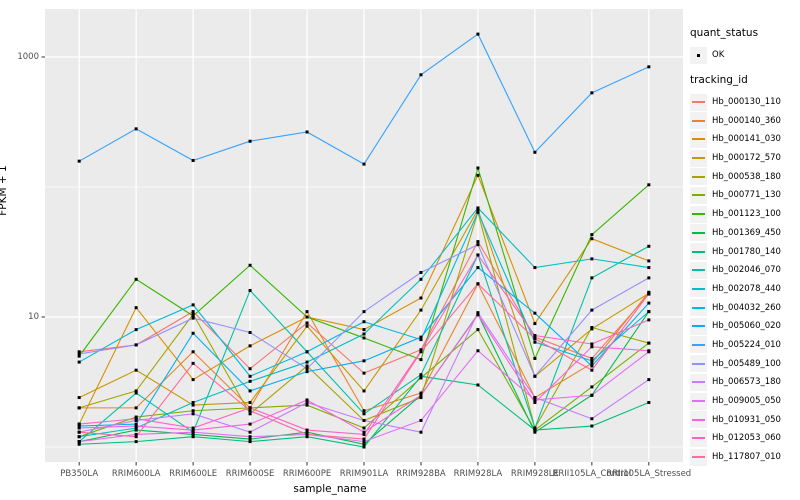 Image resolution: width=800 pixels, height=500 pixels. I want to click on x-tick-label: RRIM928LA, so click(478, 474).